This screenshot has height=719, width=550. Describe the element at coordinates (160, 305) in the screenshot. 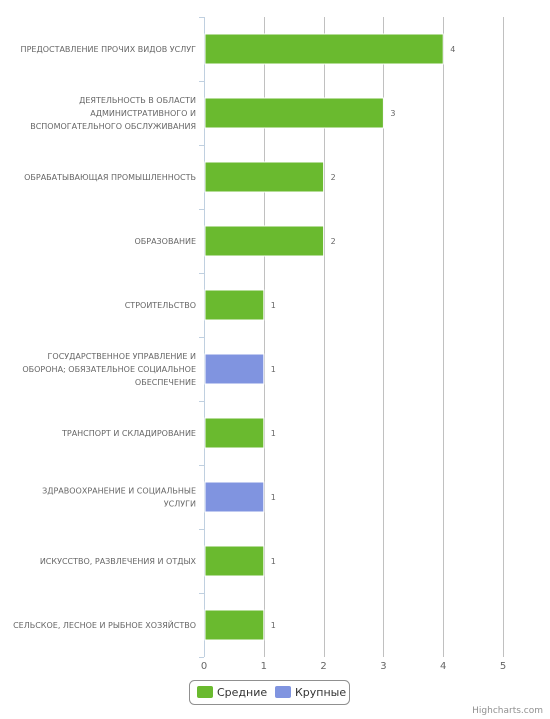

I see `category-label: СТРОИТЕЛЬСТВО` at that location.